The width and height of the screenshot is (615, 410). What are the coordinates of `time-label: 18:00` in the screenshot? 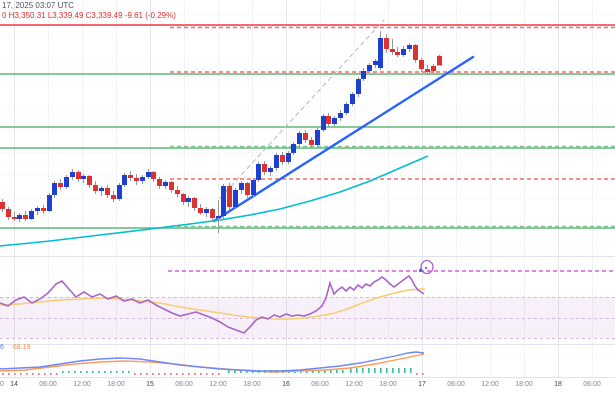 It's located at (524, 384).